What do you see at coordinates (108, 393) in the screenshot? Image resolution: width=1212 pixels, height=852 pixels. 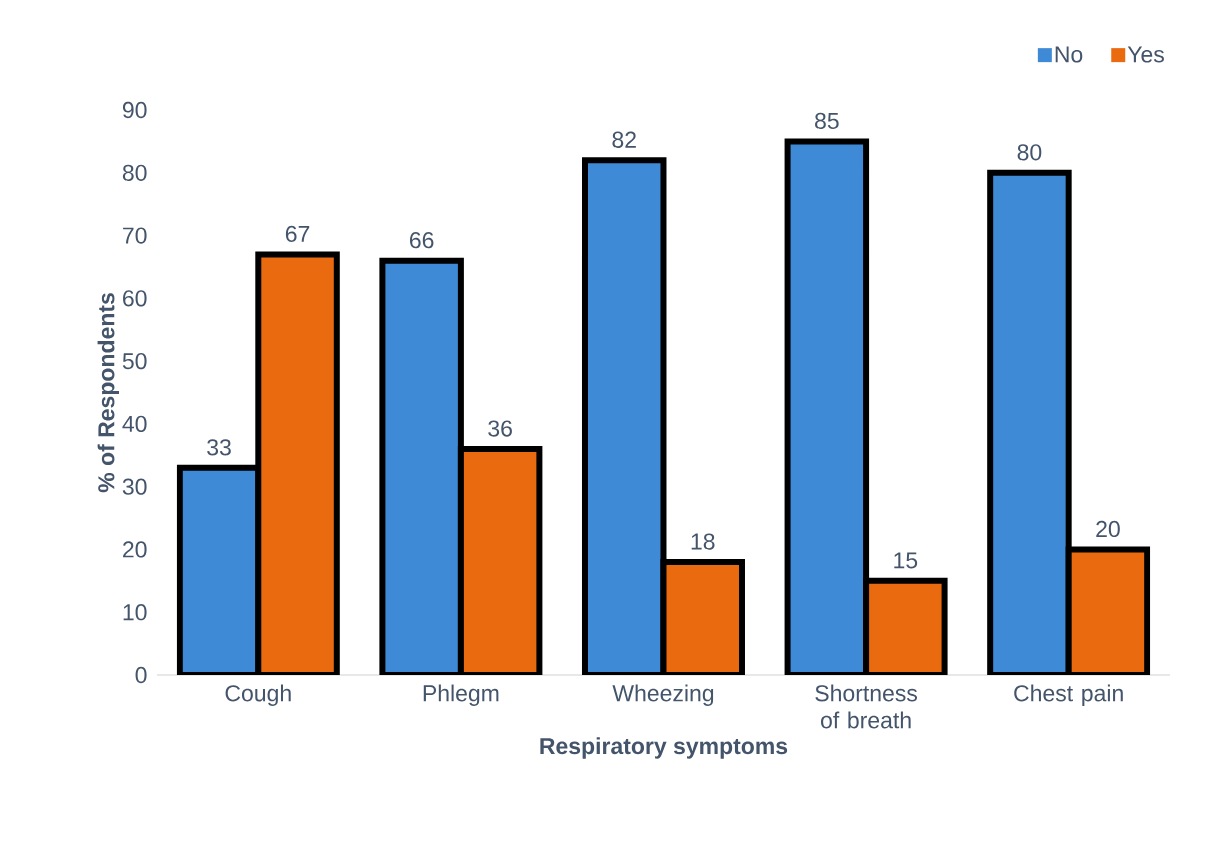 I see `y-axis-title: % of Respondents` at bounding box center [108, 393].